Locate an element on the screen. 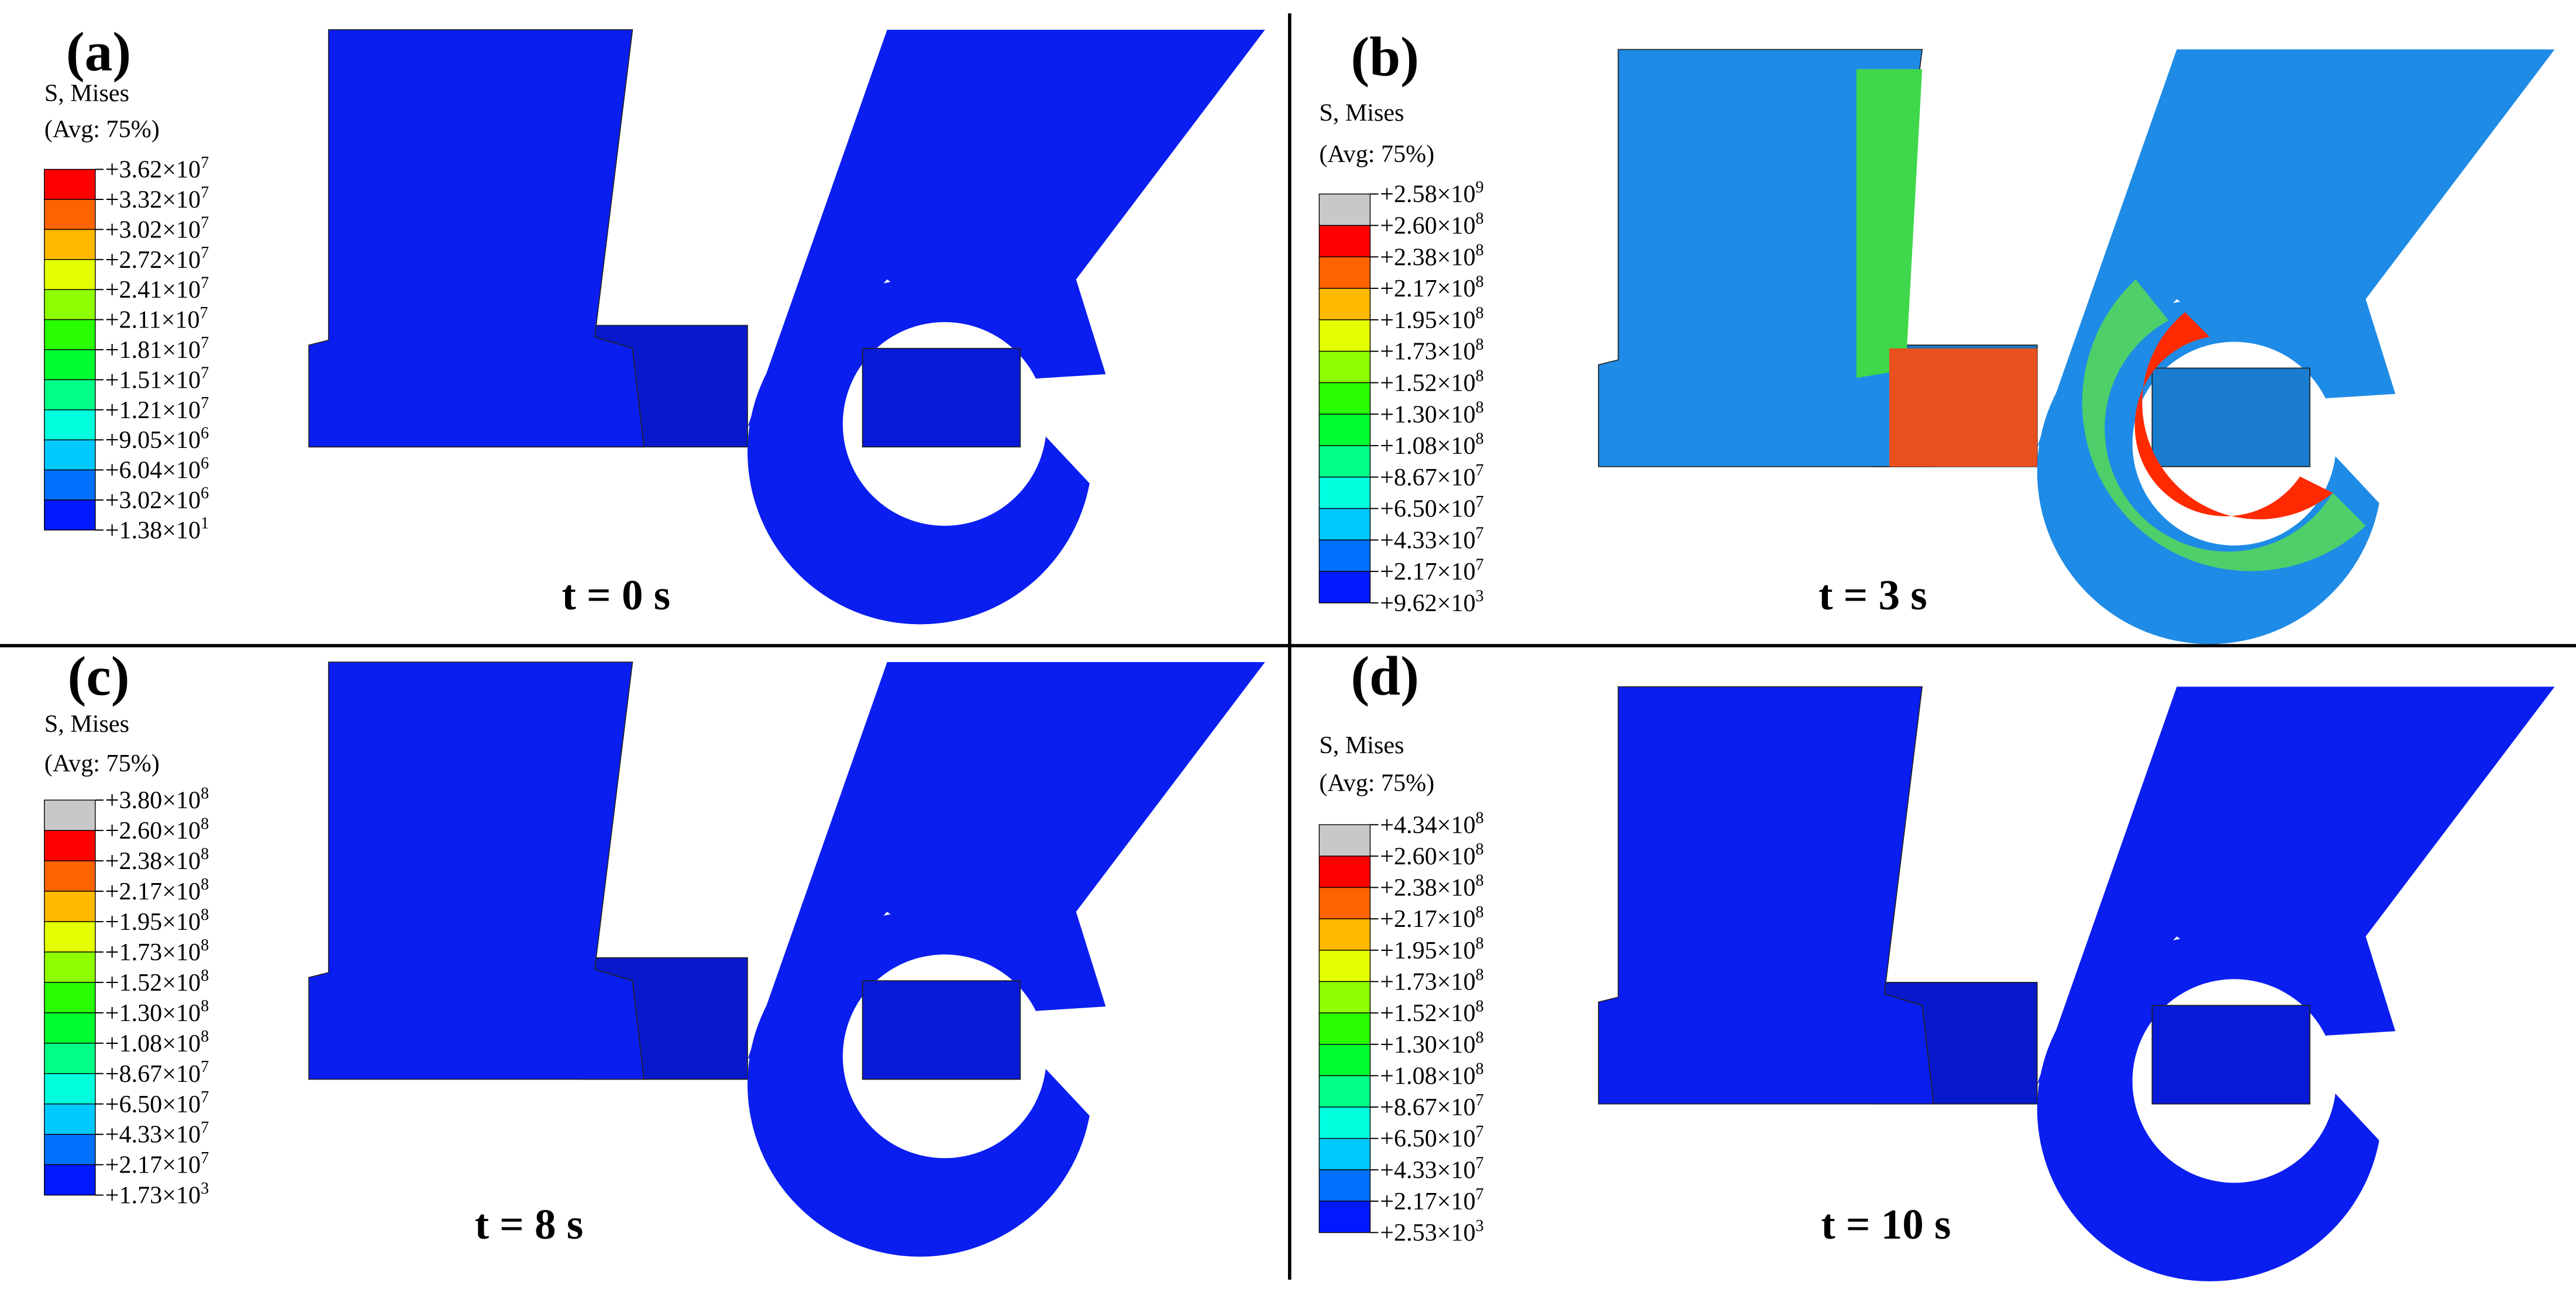  time-label: t = 0 s is located at coordinates (616, 595).